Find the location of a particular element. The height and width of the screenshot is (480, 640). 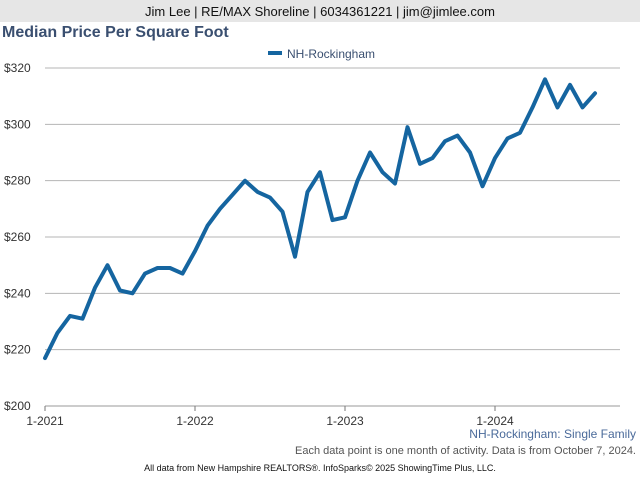

legend: NH-Rockingham is located at coordinates (321, 54).